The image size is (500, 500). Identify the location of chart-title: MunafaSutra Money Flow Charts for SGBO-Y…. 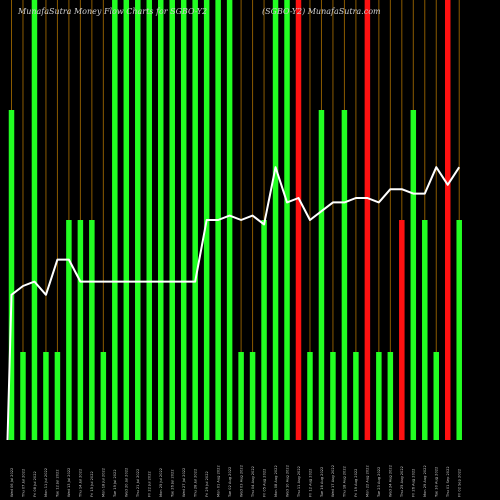
(112, 11).